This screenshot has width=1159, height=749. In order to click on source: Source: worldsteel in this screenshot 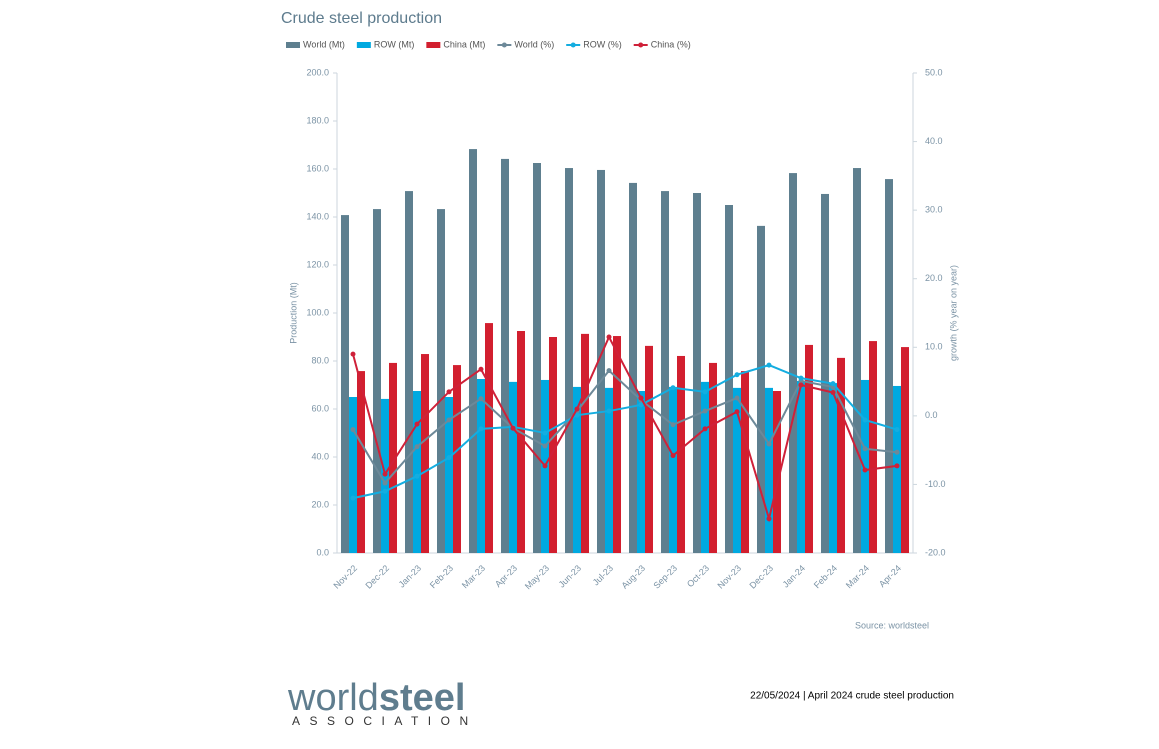, I will do `click(892, 625)`.